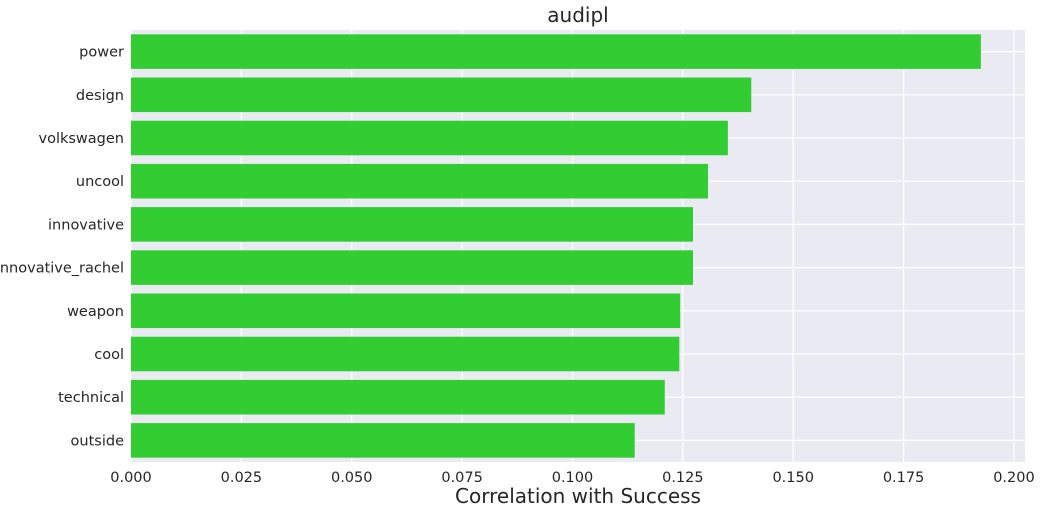  What do you see at coordinates (383, 440) in the screenshot?
I see `bar-outside` at bounding box center [383, 440].